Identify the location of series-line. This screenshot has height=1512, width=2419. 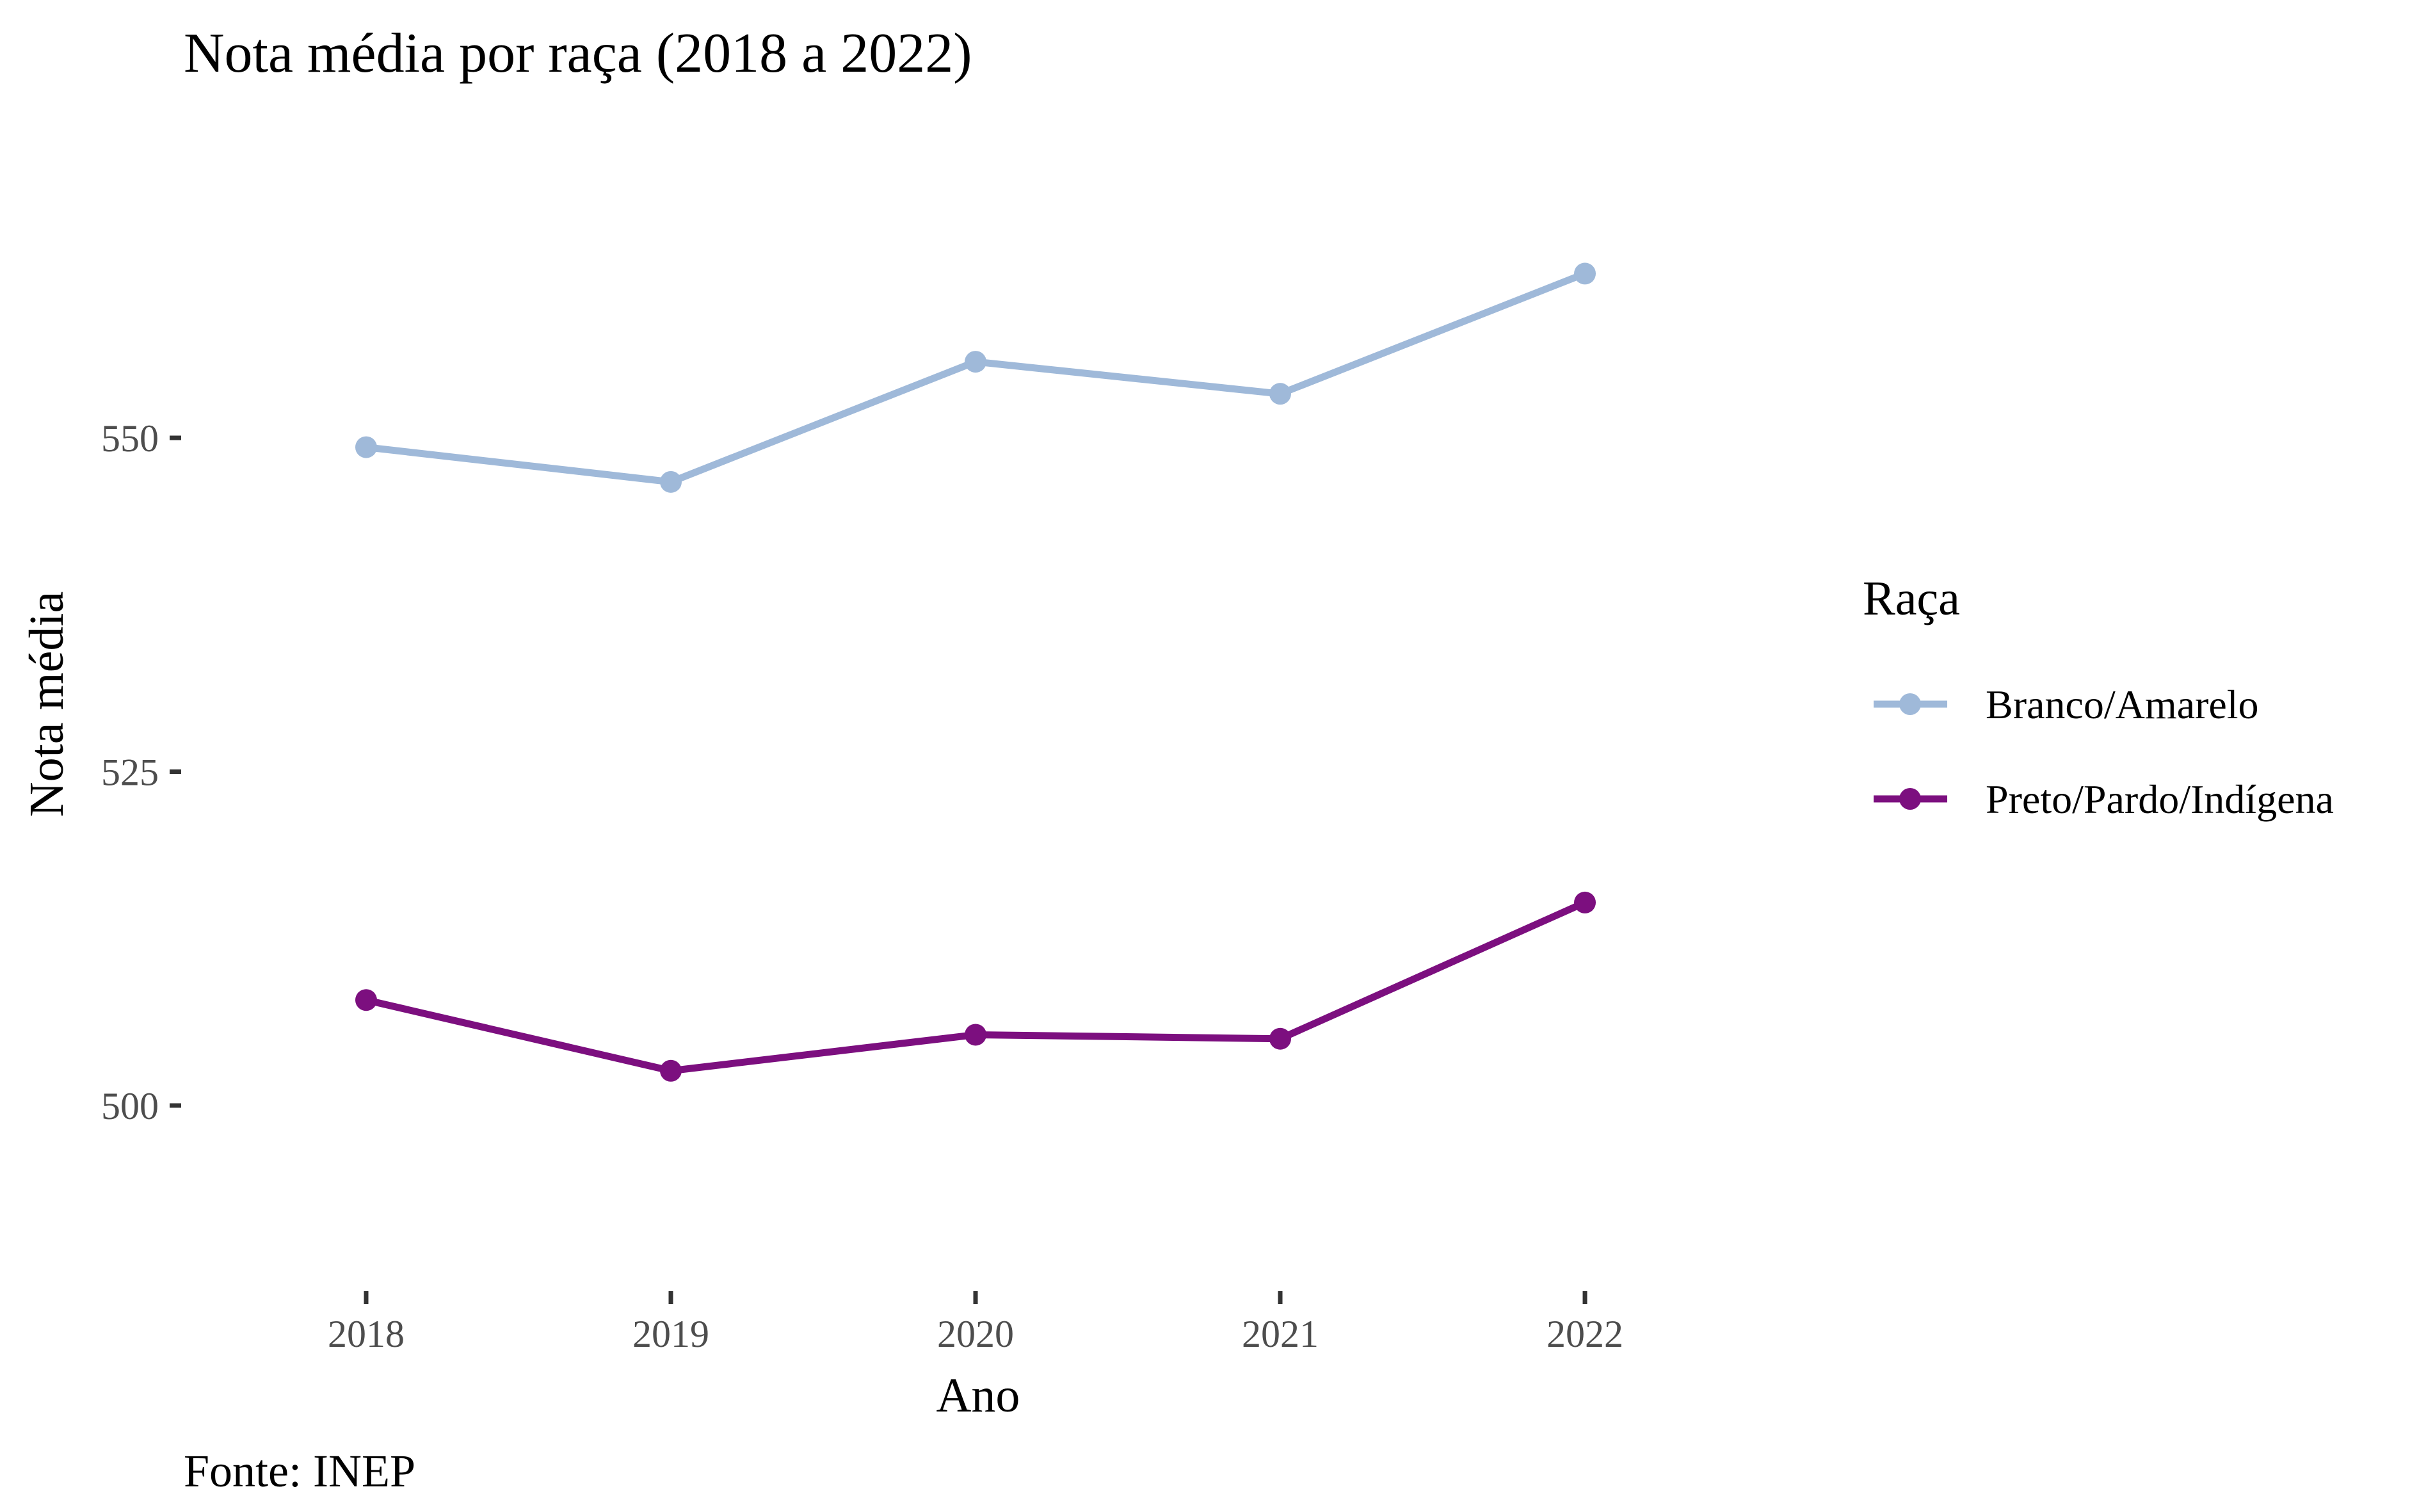
(975, 377).